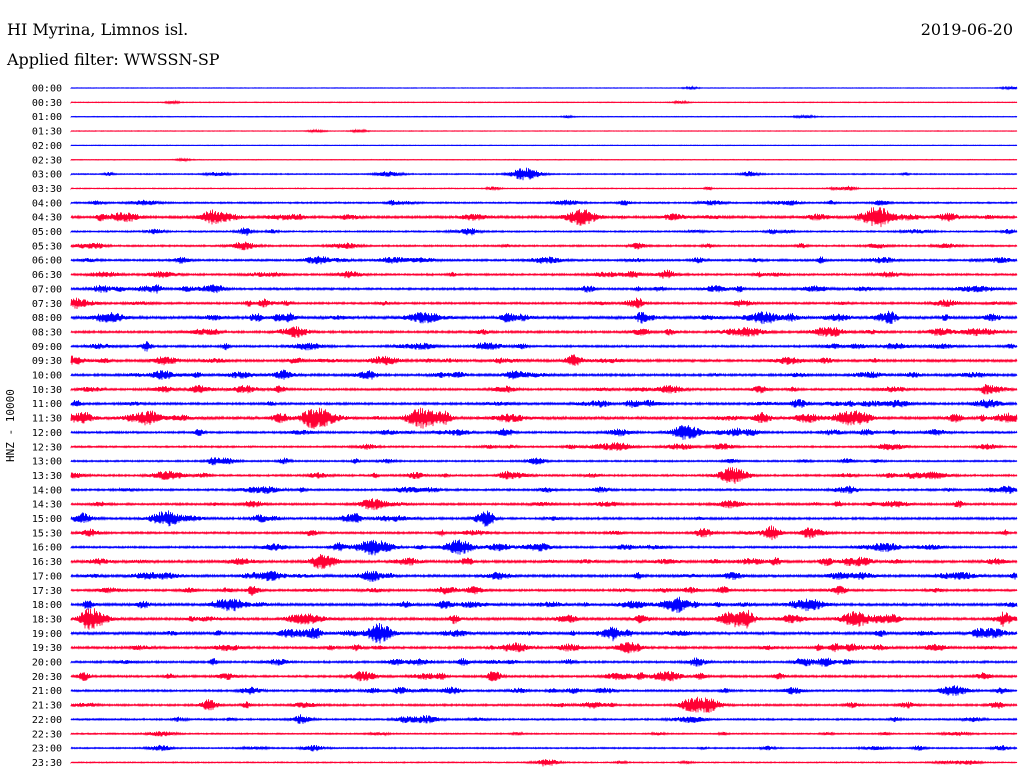  Describe the element at coordinates (47, 390) in the screenshot. I see `time-tick-label: 10:30` at that location.